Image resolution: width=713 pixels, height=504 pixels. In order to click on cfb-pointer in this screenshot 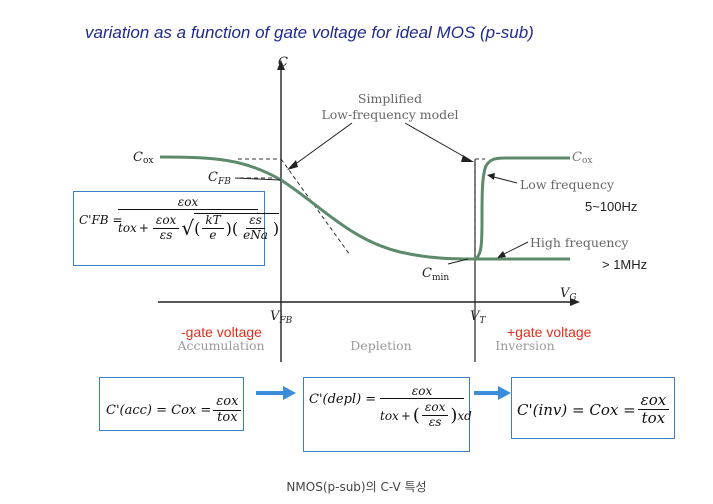, I will do `click(258, 179)`.